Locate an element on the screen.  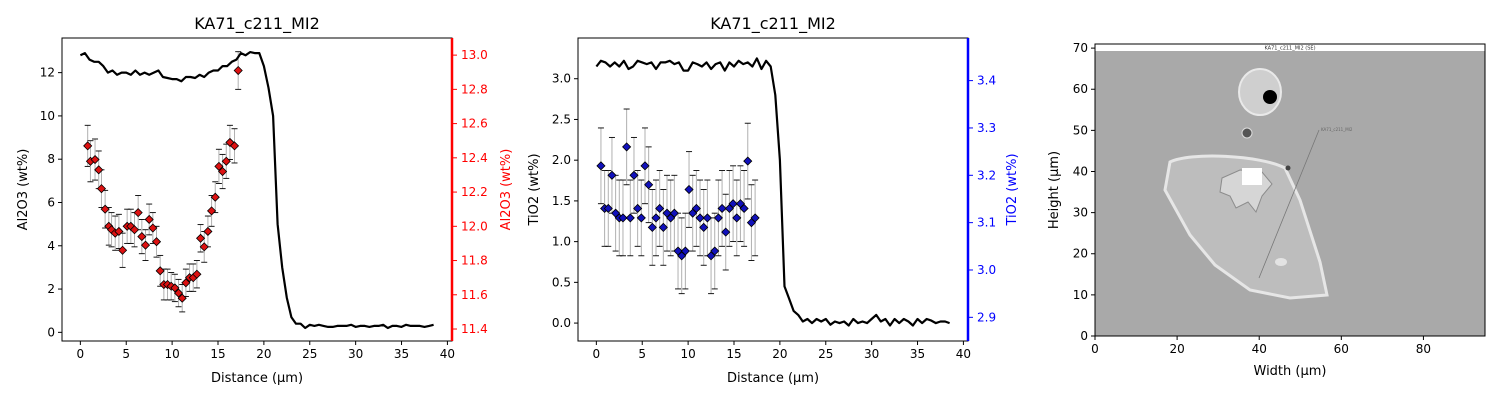
y-axis-label-left: TiO2 (wt%) is located at coordinates (534, 189).